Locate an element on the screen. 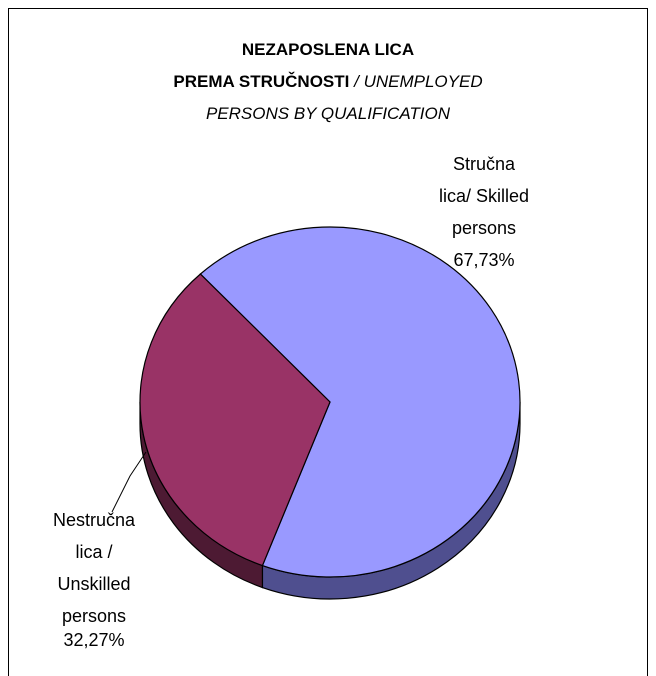  chart-title: PREMA STRUČNOSTI is located at coordinates (261, 81).